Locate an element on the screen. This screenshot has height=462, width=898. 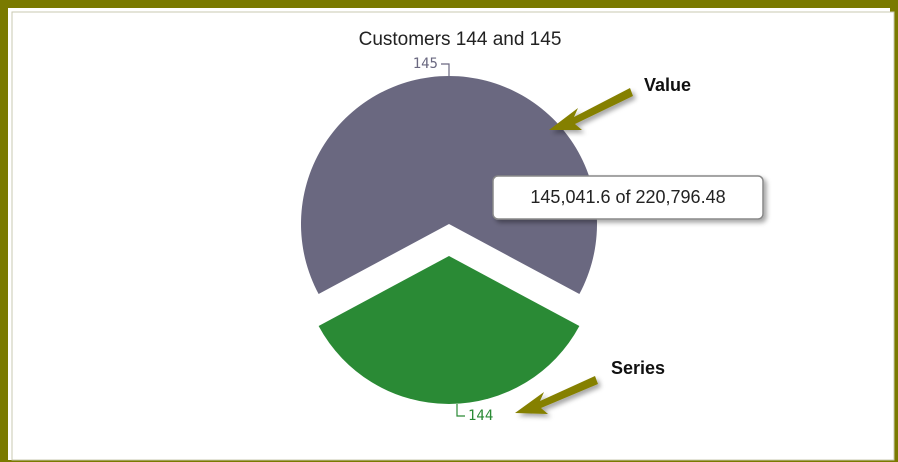
tooltip-box is located at coordinates (628, 197).